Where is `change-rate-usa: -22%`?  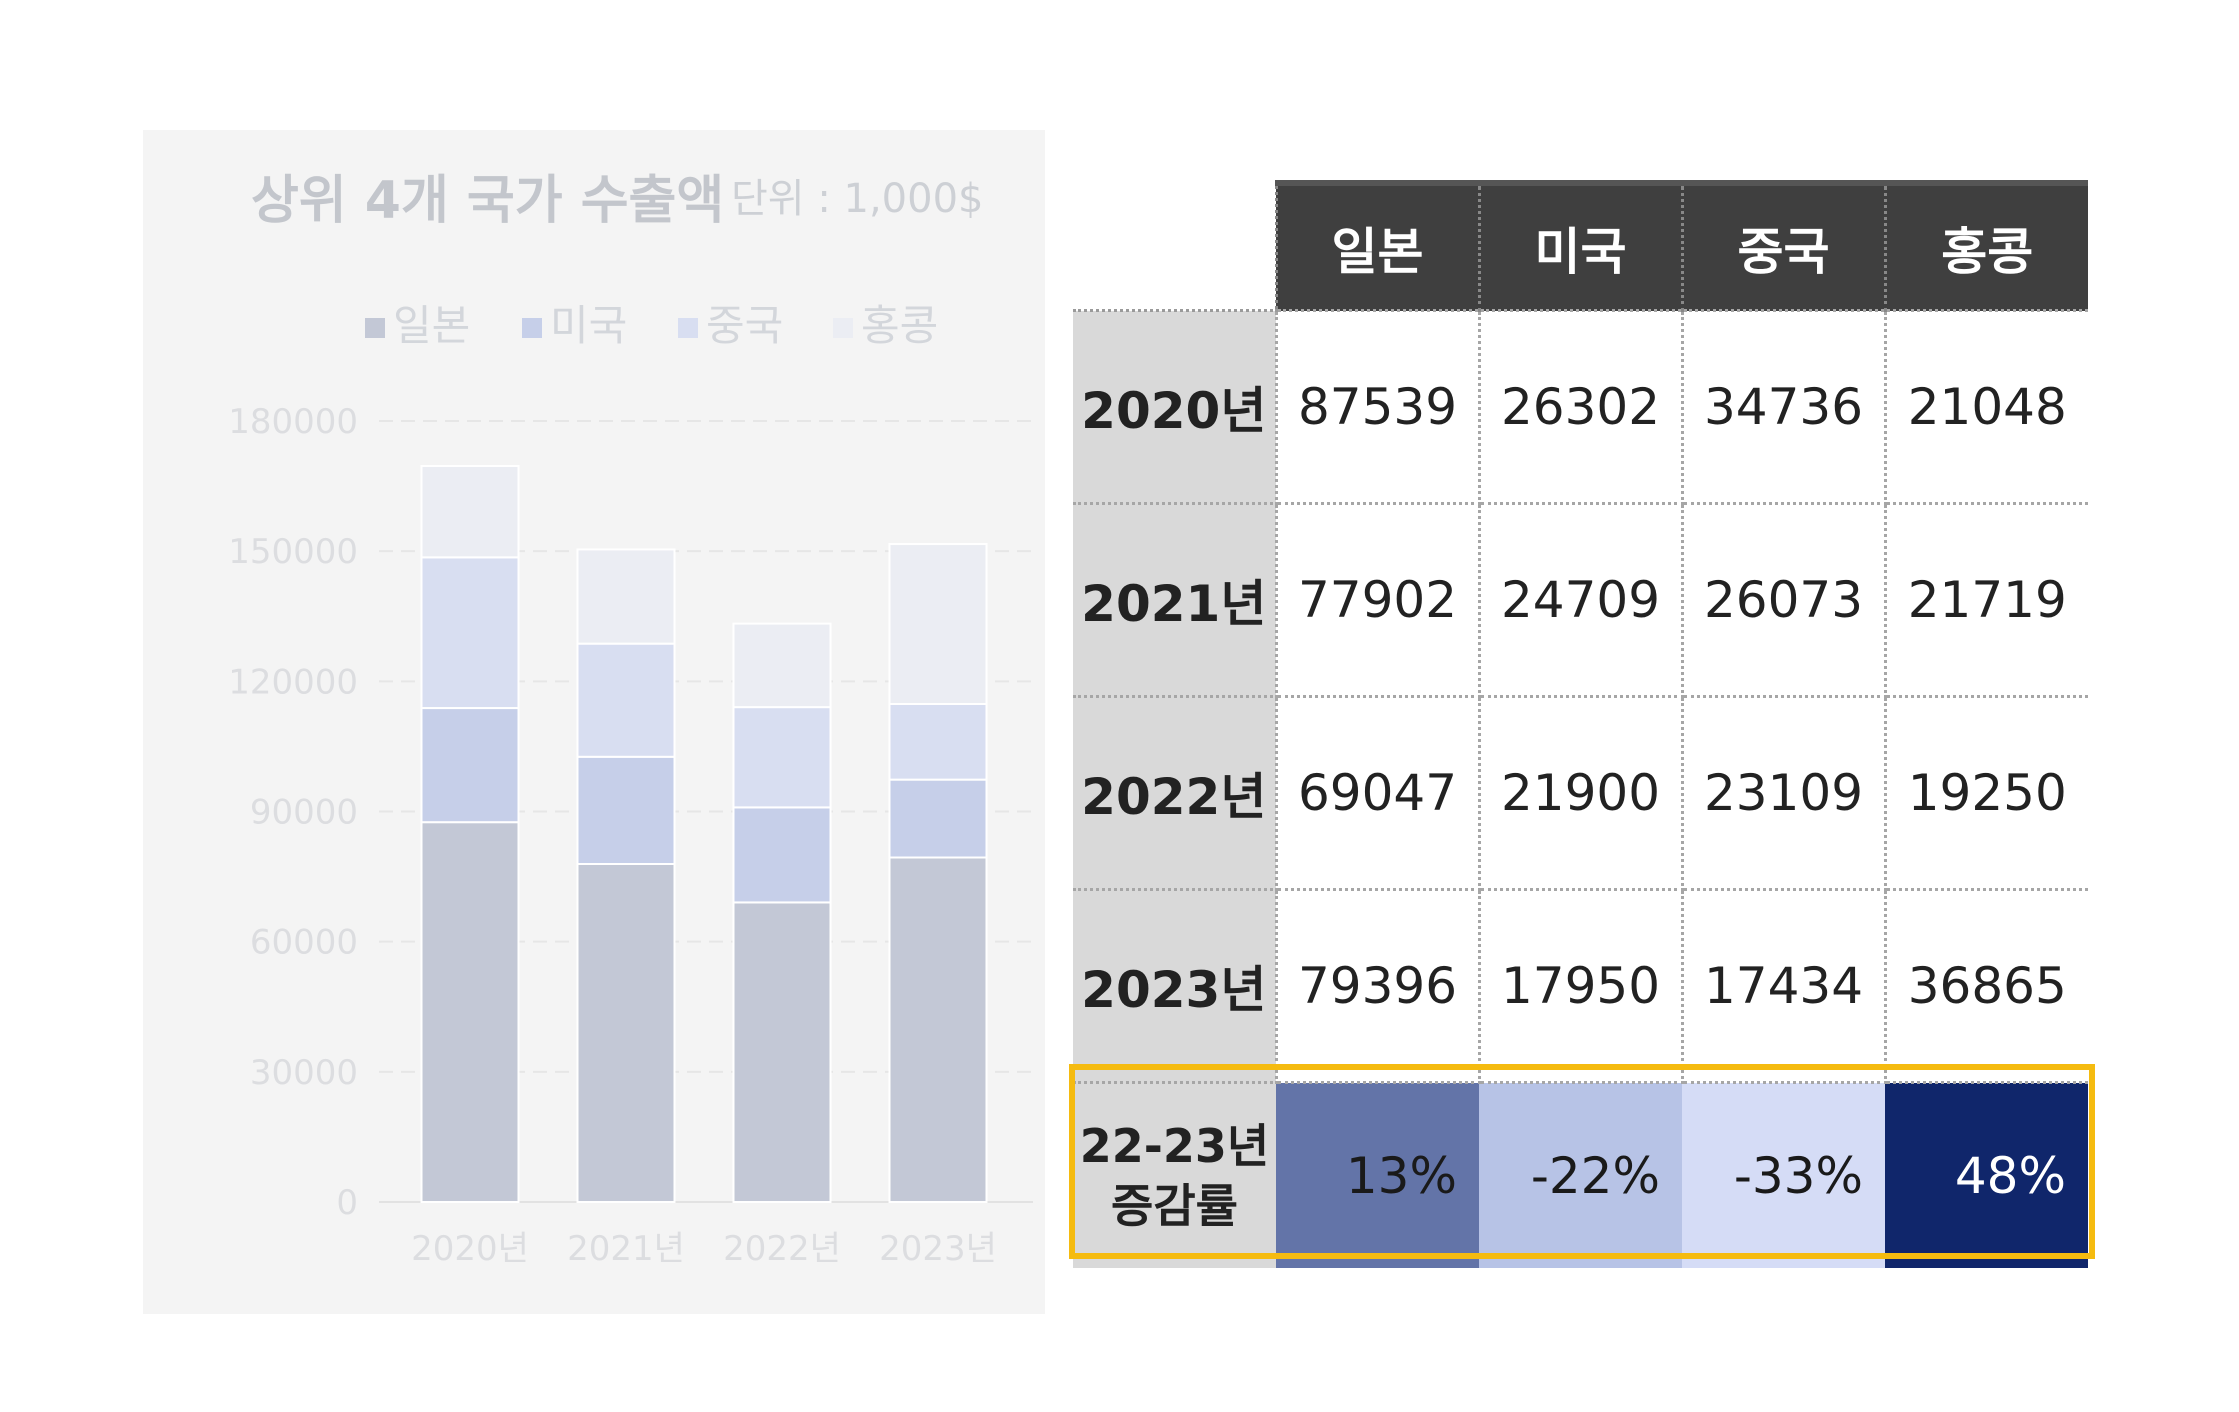 change-rate-usa: -22% is located at coordinates (1580, 1175).